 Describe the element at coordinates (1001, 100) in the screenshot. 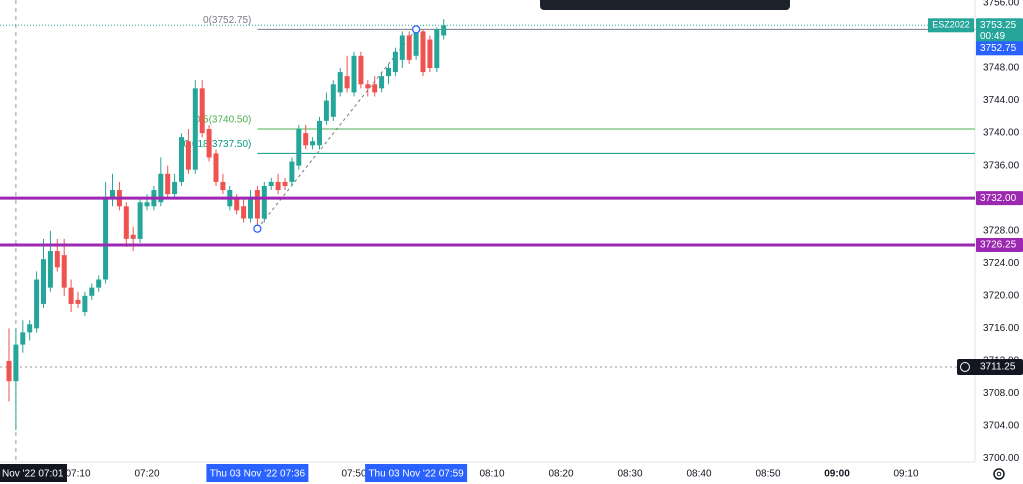

I see `y-tick-label: 3744.00` at that location.